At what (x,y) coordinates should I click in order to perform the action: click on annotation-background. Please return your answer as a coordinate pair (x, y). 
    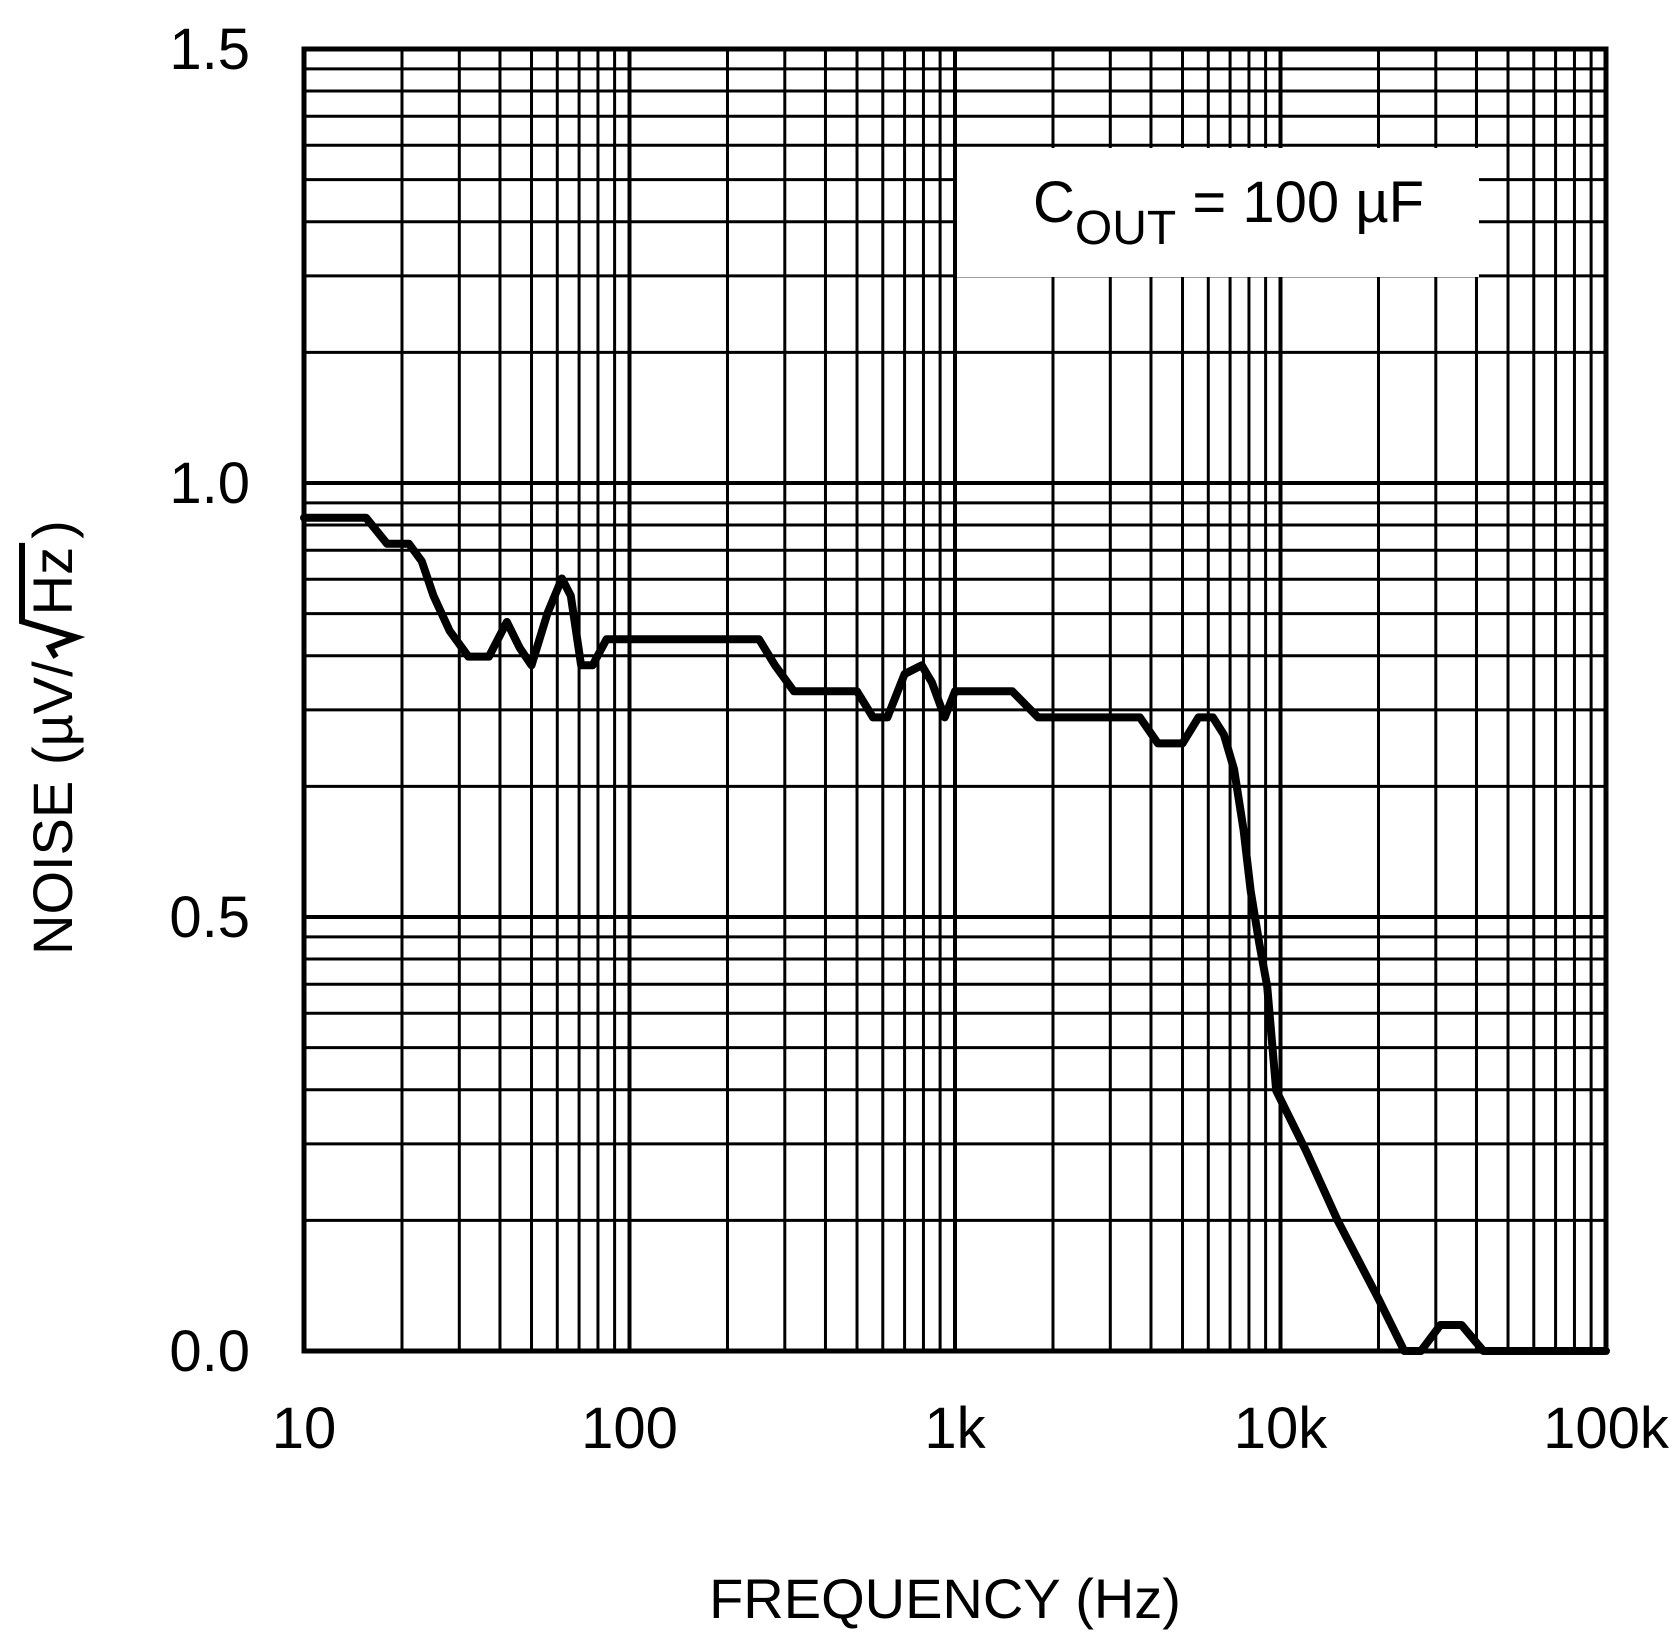
    Looking at the image, I should click on (1218, 212).